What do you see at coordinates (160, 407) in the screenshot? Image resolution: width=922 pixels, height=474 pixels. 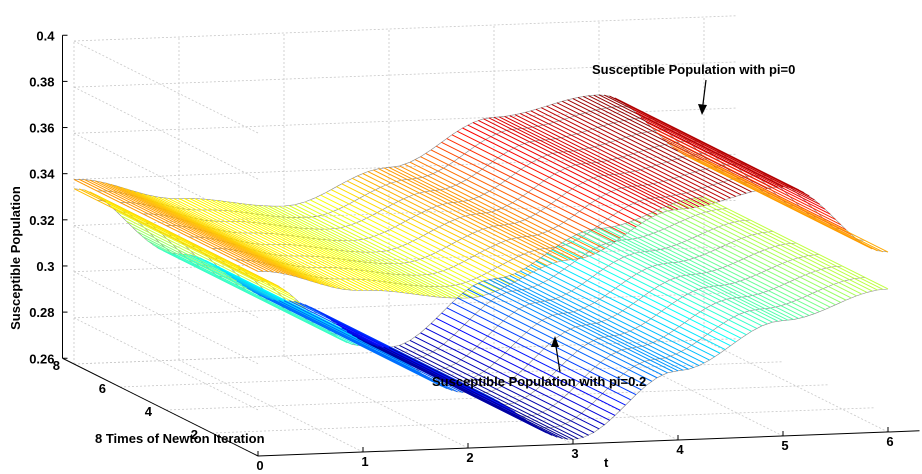 I see `y-axis-line` at bounding box center [160, 407].